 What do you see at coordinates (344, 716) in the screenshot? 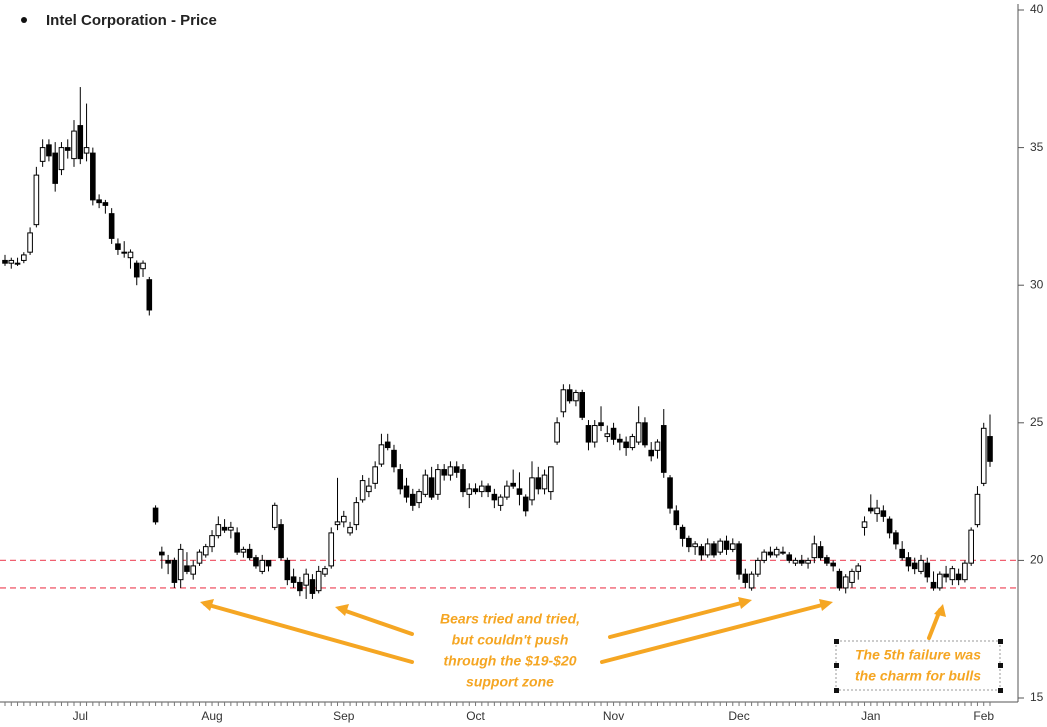
I see `x-tick-label: Sep` at bounding box center [344, 716].